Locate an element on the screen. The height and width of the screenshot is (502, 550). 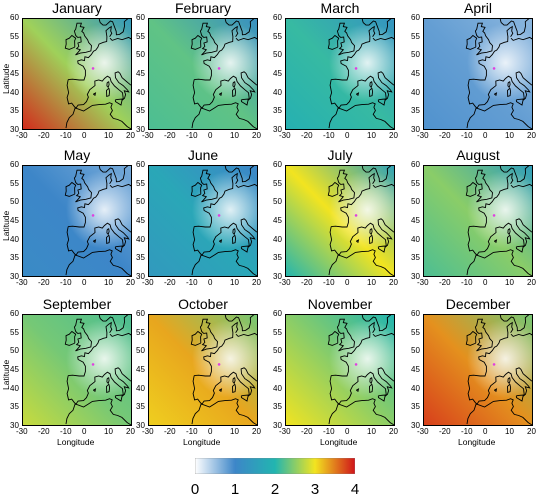
monthly-map is located at coordinates (340, 370).